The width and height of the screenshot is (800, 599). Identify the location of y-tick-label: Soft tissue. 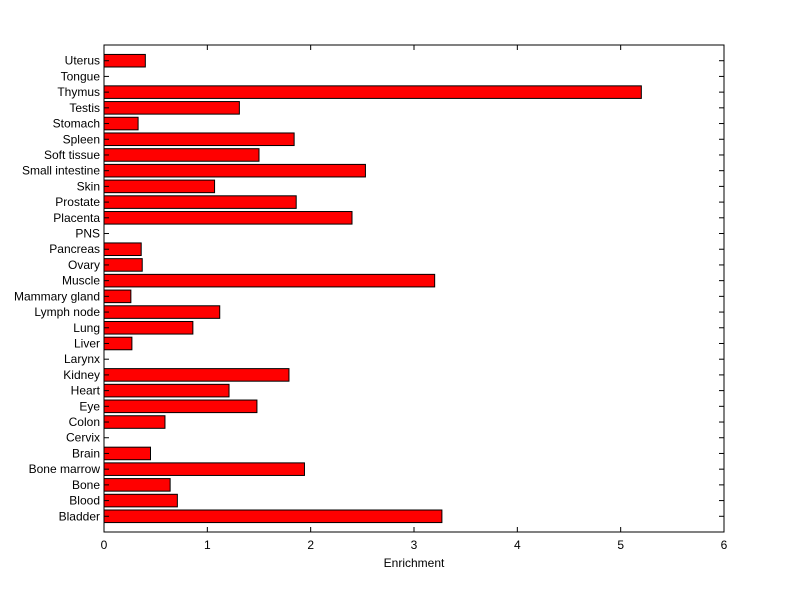
(72, 155).